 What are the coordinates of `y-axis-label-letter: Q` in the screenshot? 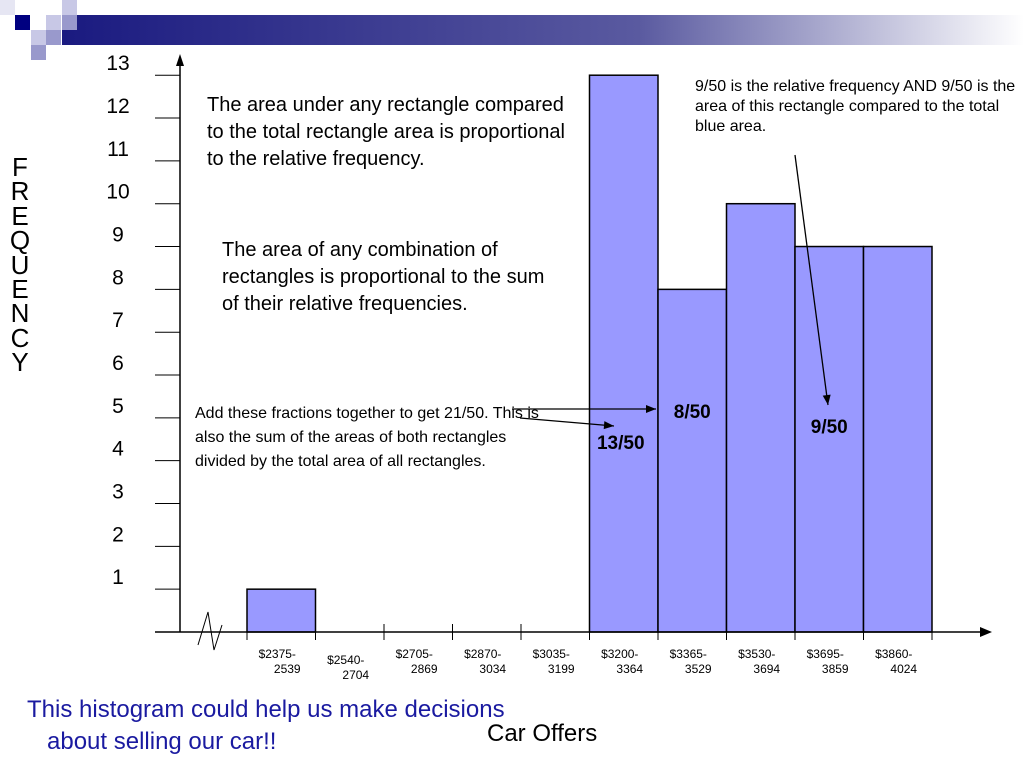 It's located at (20, 240).